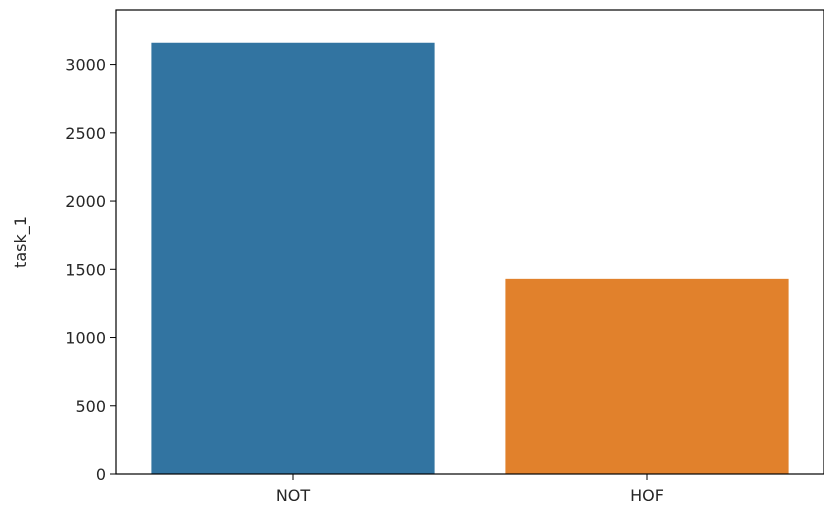  I want to click on x-tick-label: NOT, so click(293, 495).